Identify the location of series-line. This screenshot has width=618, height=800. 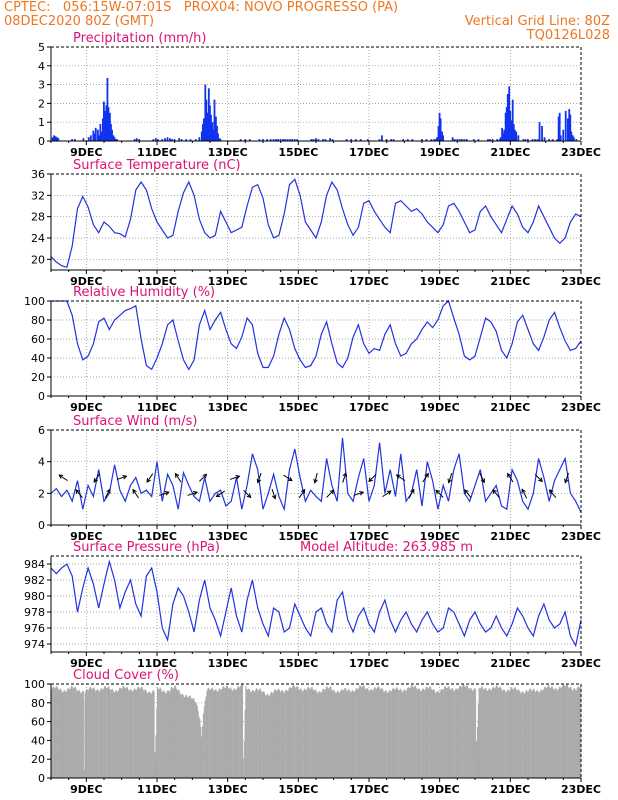
(316, 335).